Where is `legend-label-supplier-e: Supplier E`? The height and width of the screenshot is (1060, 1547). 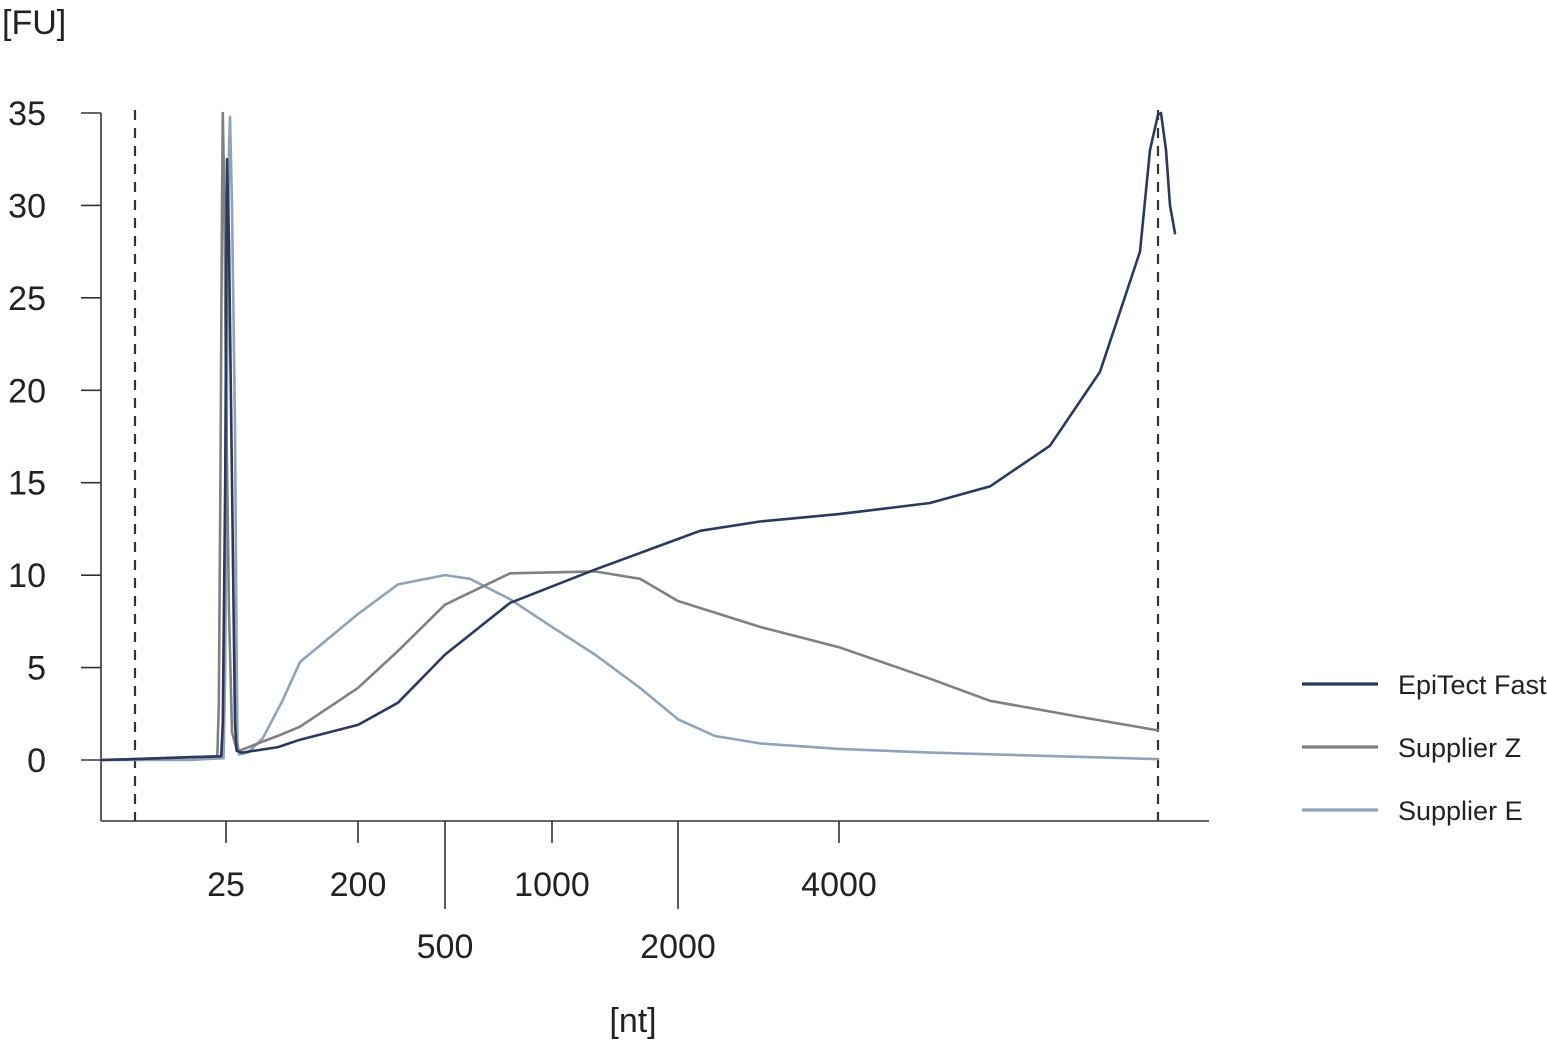
legend-label-supplier-e: Supplier E is located at coordinates (1460, 811).